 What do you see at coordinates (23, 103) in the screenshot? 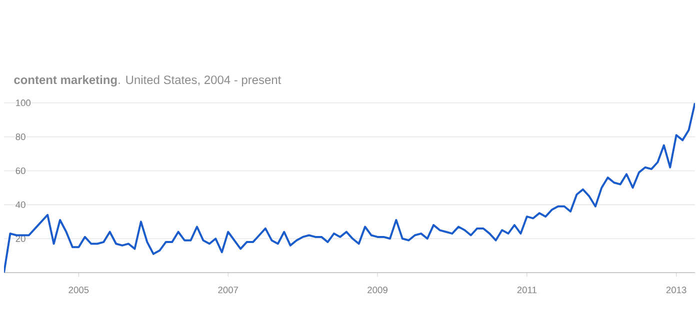
I see `y-tick-label: 100` at bounding box center [23, 103].